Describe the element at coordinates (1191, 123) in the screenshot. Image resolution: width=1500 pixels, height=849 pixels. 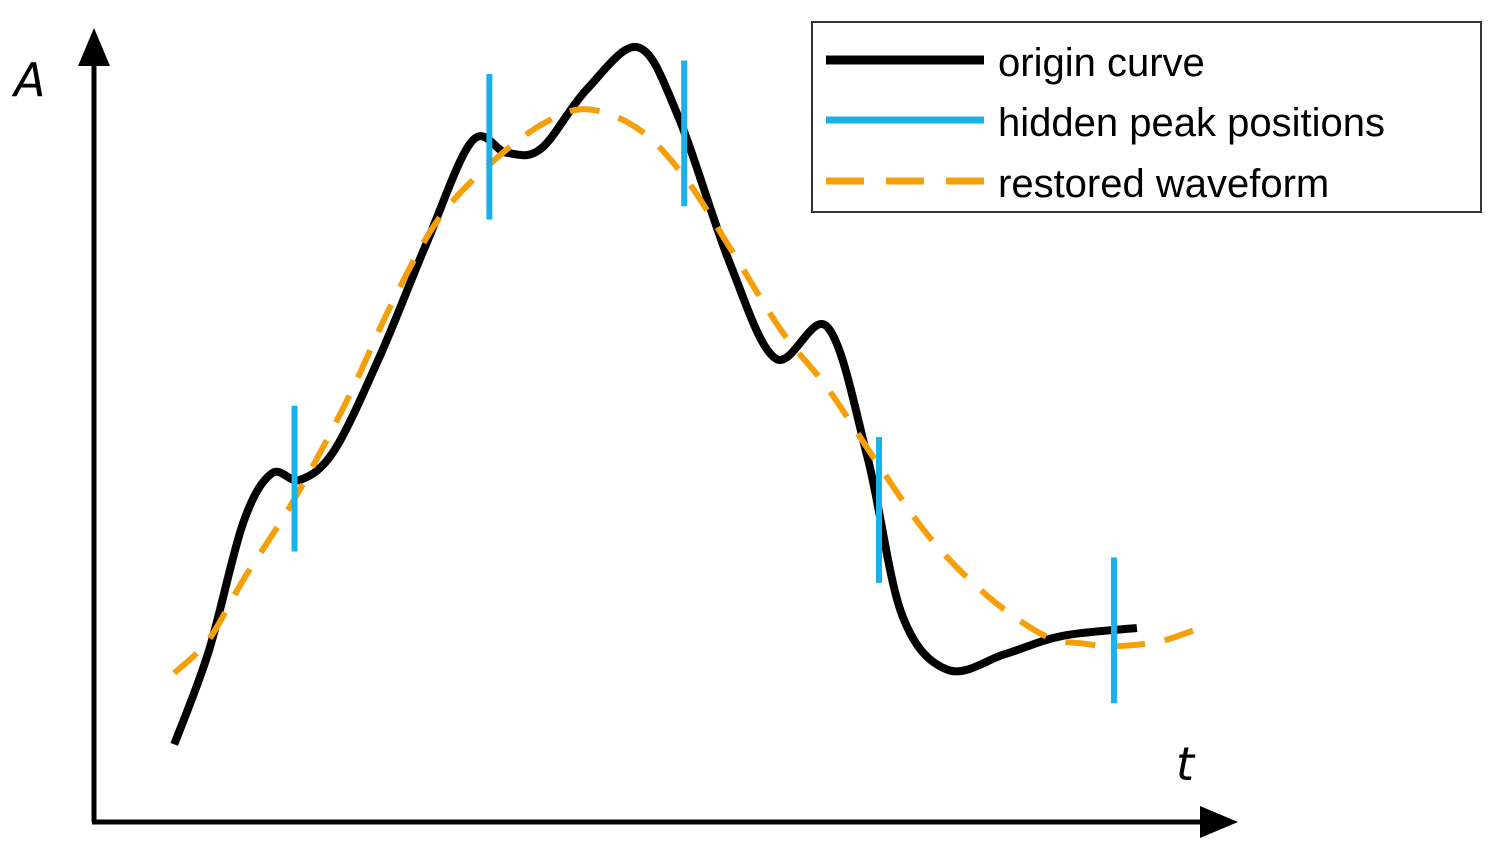
I see `legend-label-hidden-peak-positions: hidden peak positions` at that location.